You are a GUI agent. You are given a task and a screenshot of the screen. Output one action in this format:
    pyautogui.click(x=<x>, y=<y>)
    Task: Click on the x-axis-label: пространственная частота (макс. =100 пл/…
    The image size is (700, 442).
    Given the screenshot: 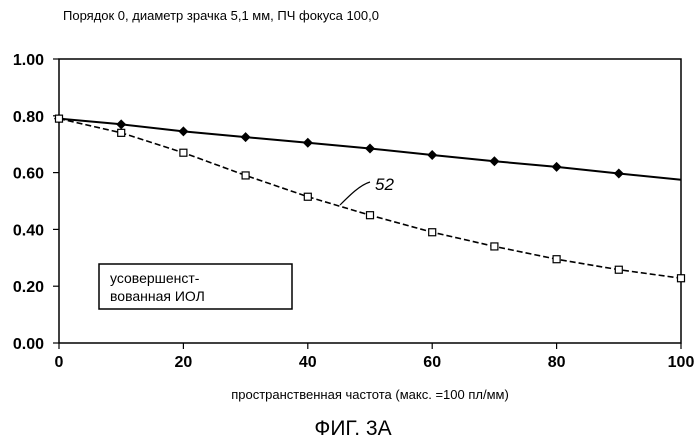 What is the action you would take?
    pyautogui.click(x=370, y=394)
    